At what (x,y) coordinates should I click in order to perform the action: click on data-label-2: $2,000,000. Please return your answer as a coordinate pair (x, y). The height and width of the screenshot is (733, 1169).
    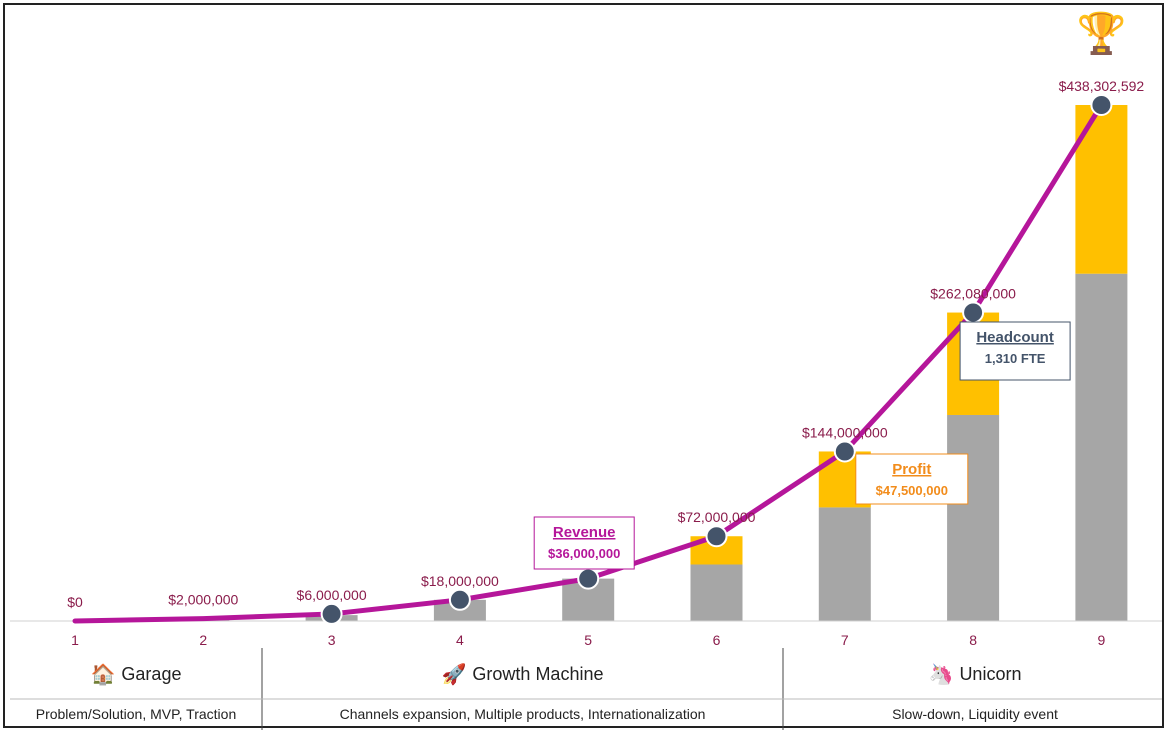
    Looking at the image, I should click on (203, 600).